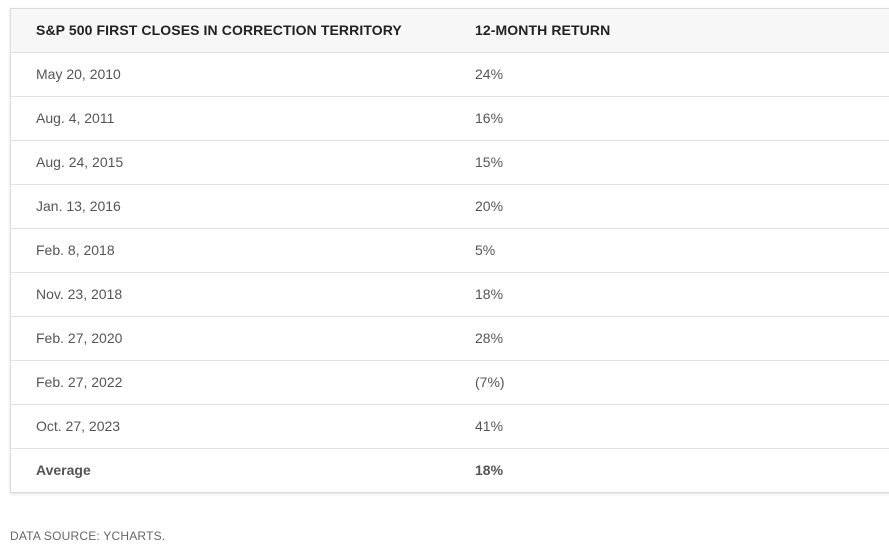  Describe the element at coordinates (78, 206) in the screenshot. I see `row-date: Jan. 13, 2016` at that location.